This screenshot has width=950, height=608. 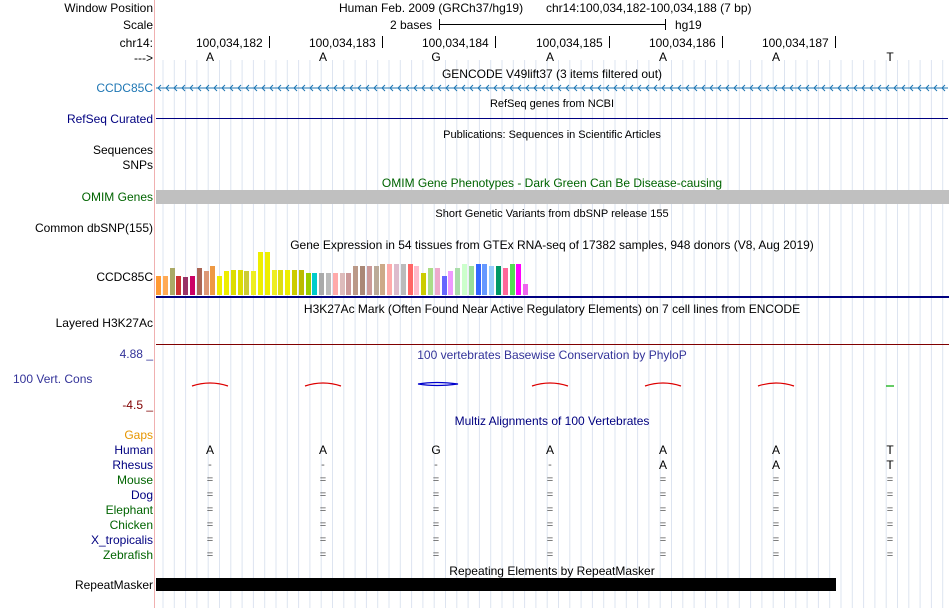 I want to click on base-letter: A, so click(x=549, y=57).